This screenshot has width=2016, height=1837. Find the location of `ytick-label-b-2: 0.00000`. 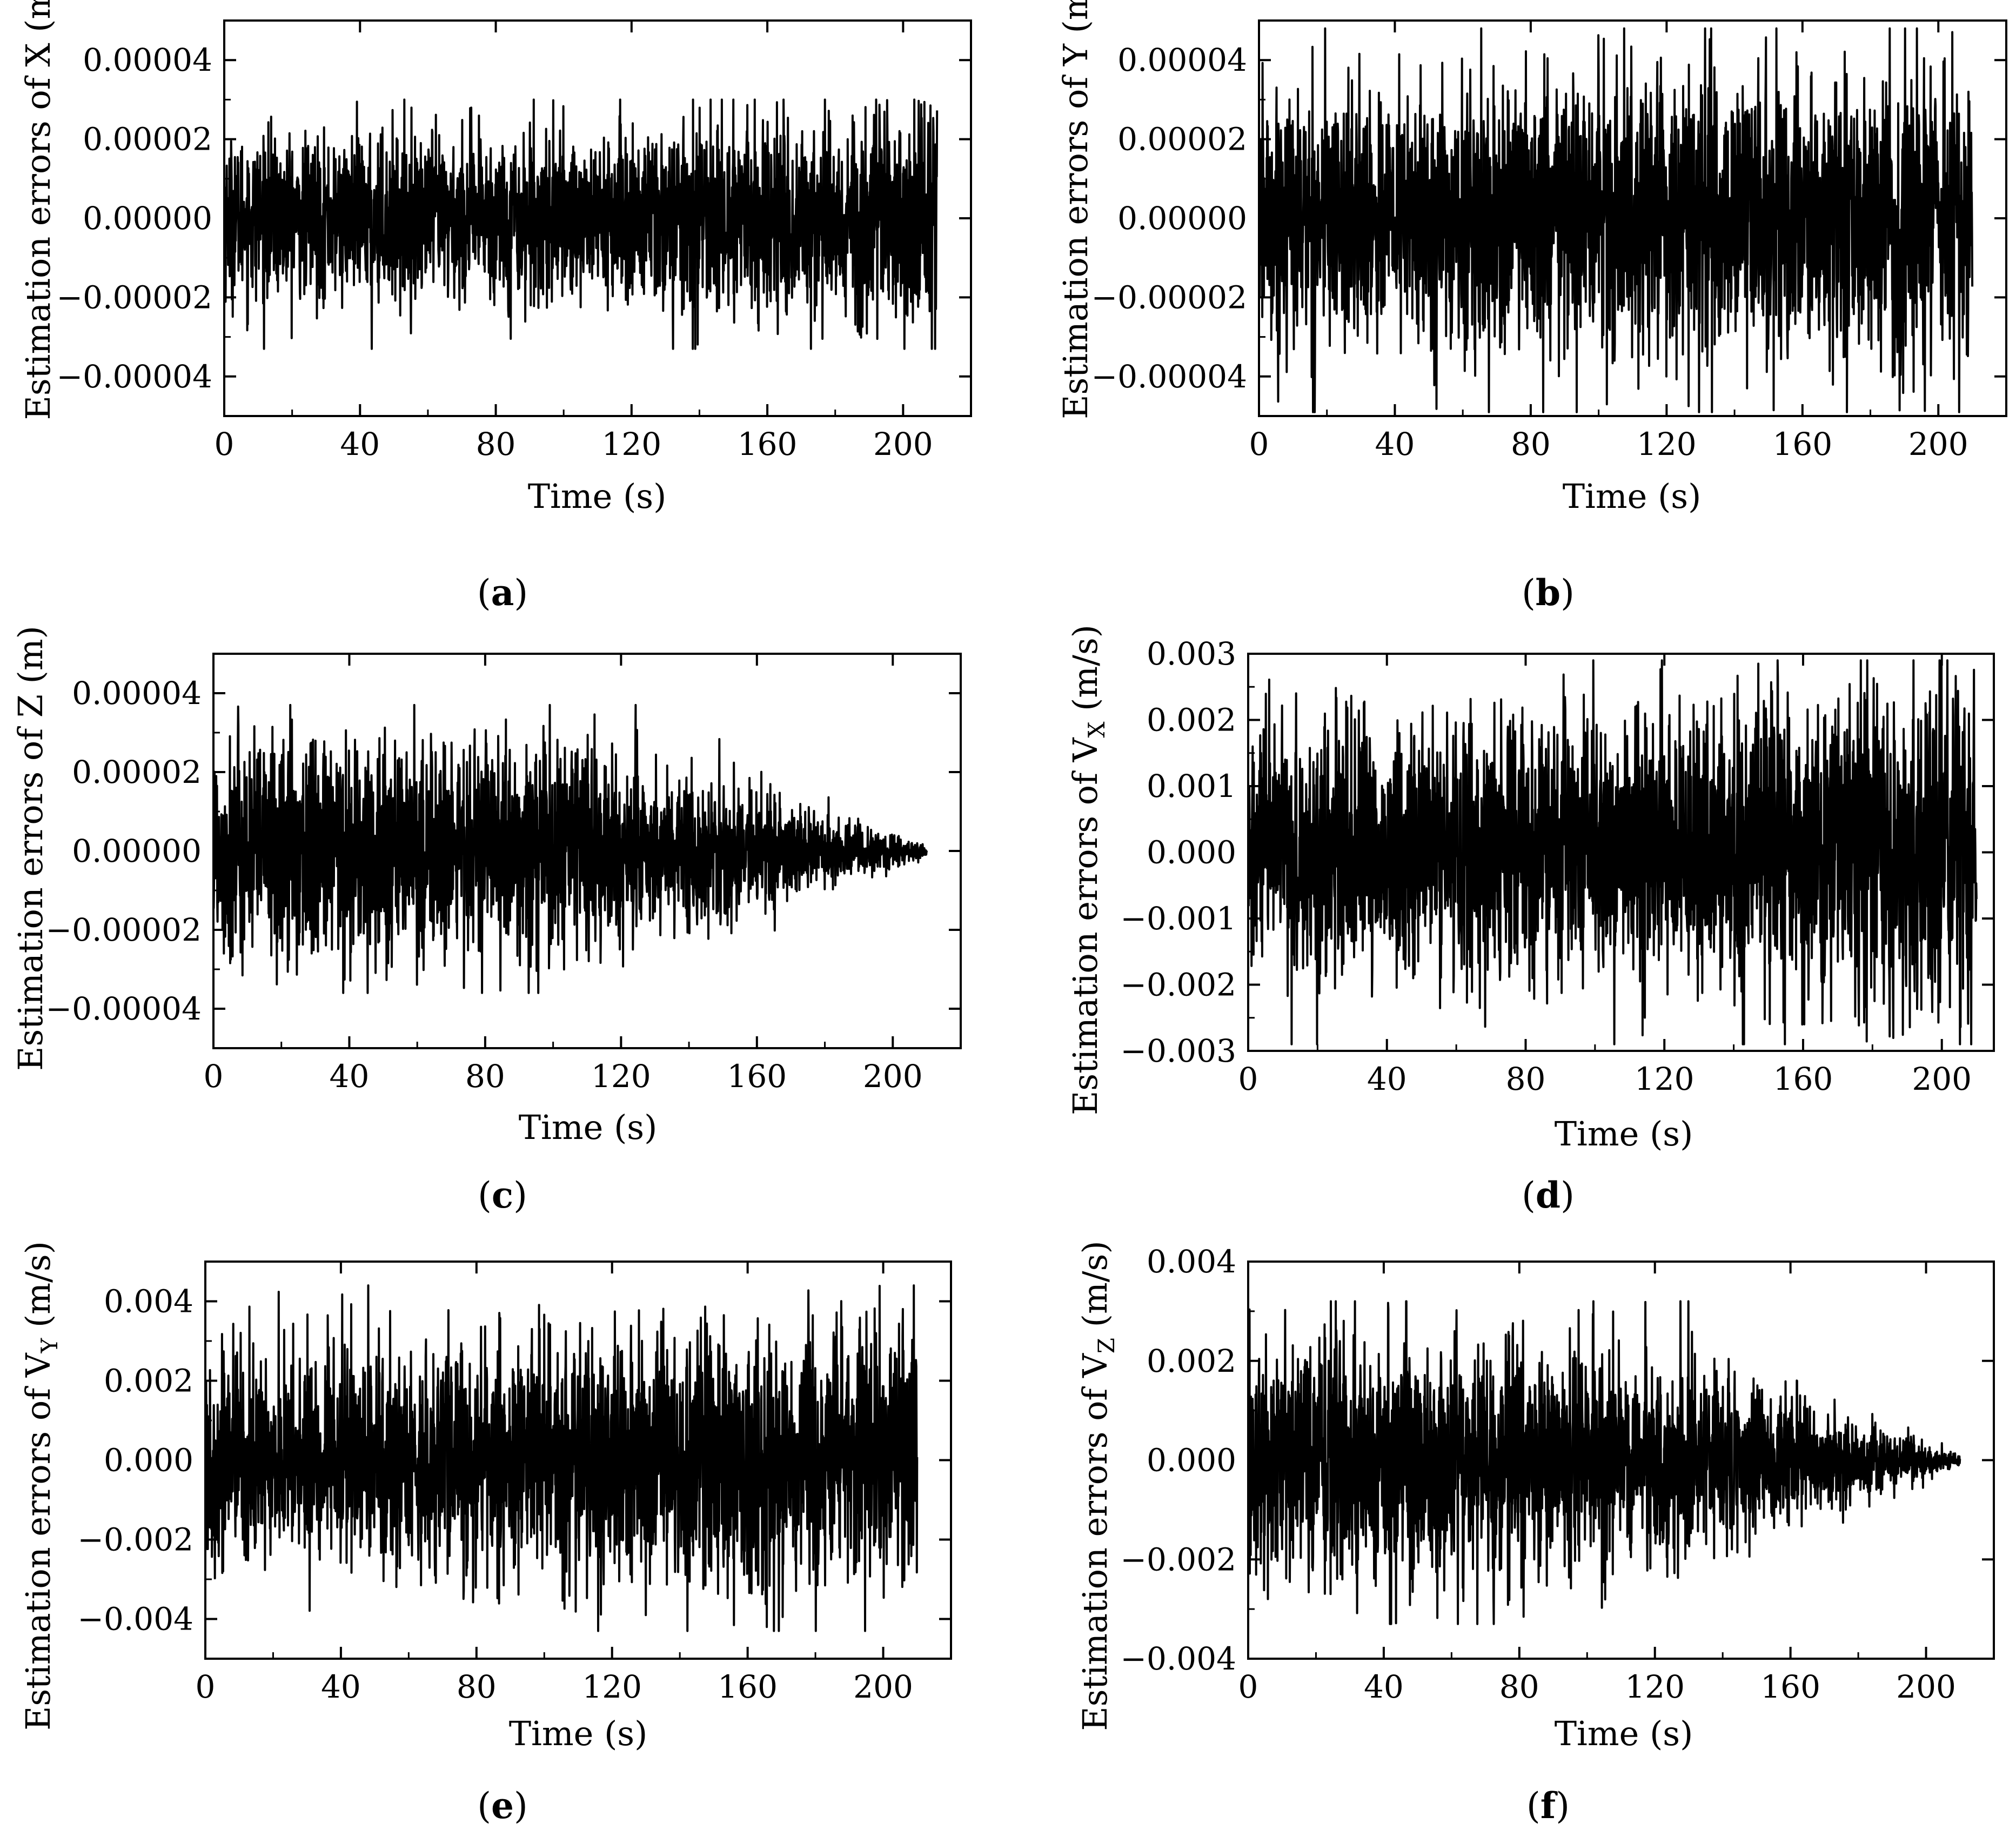

ytick-label-b-2: 0.00000 is located at coordinates (1182, 218).